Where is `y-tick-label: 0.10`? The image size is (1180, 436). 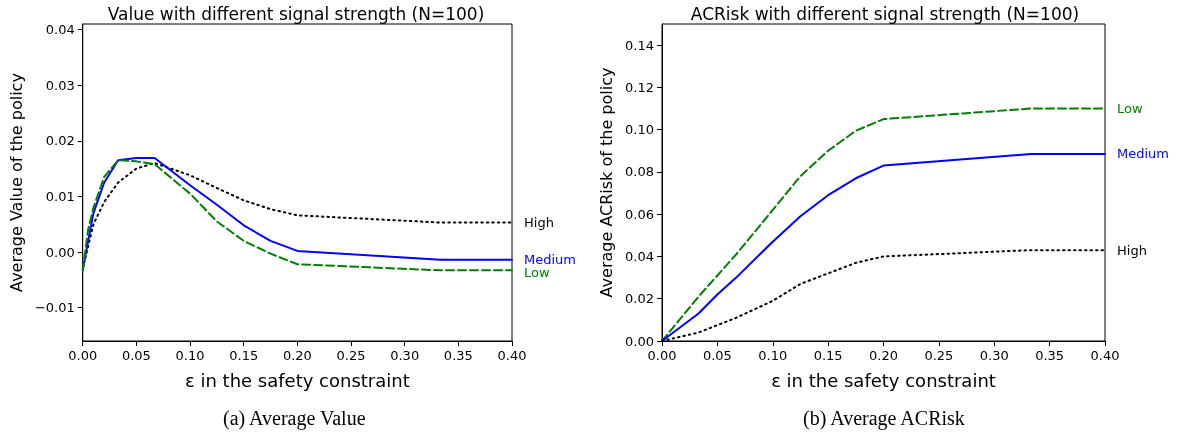
y-tick-label: 0.10 is located at coordinates (639, 130).